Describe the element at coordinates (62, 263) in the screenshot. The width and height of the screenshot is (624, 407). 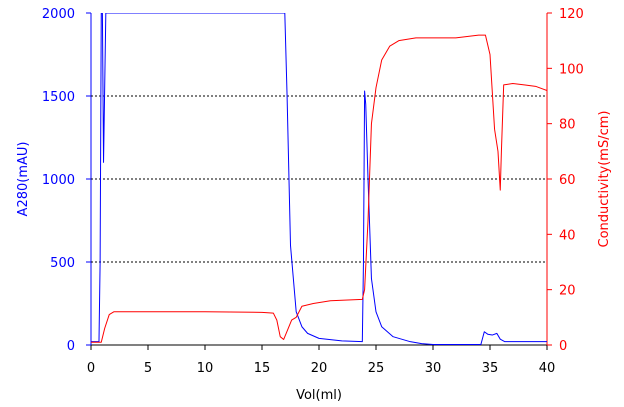
I see `left-y-tick-label: 500` at that location.